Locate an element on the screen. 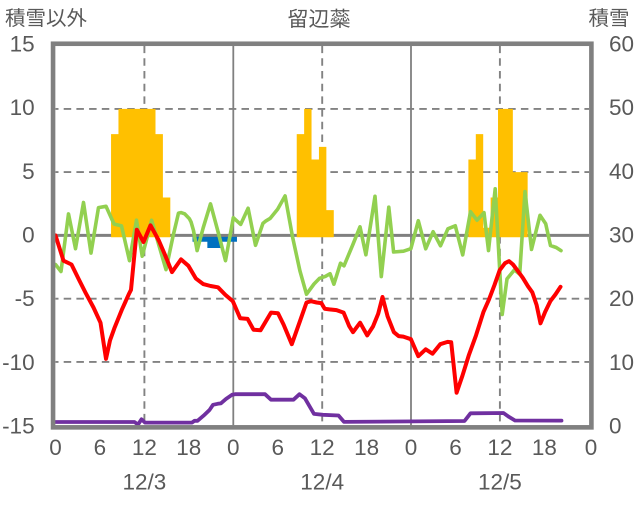 This screenshot has width=636, height=506. svg-text: 60 is located at coordinates (621, 43).